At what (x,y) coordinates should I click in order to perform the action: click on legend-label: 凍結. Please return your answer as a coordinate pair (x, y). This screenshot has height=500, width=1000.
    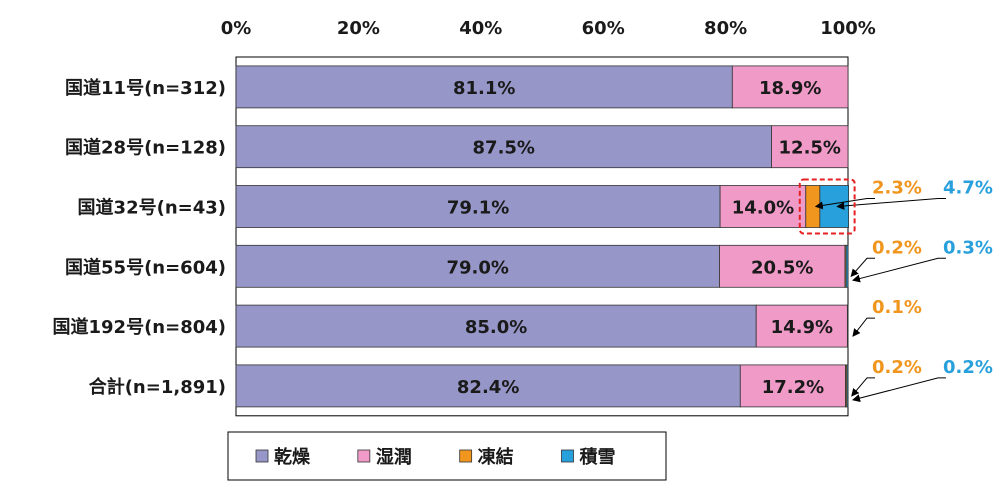
    Looking at the image, I should click on (496, 457).